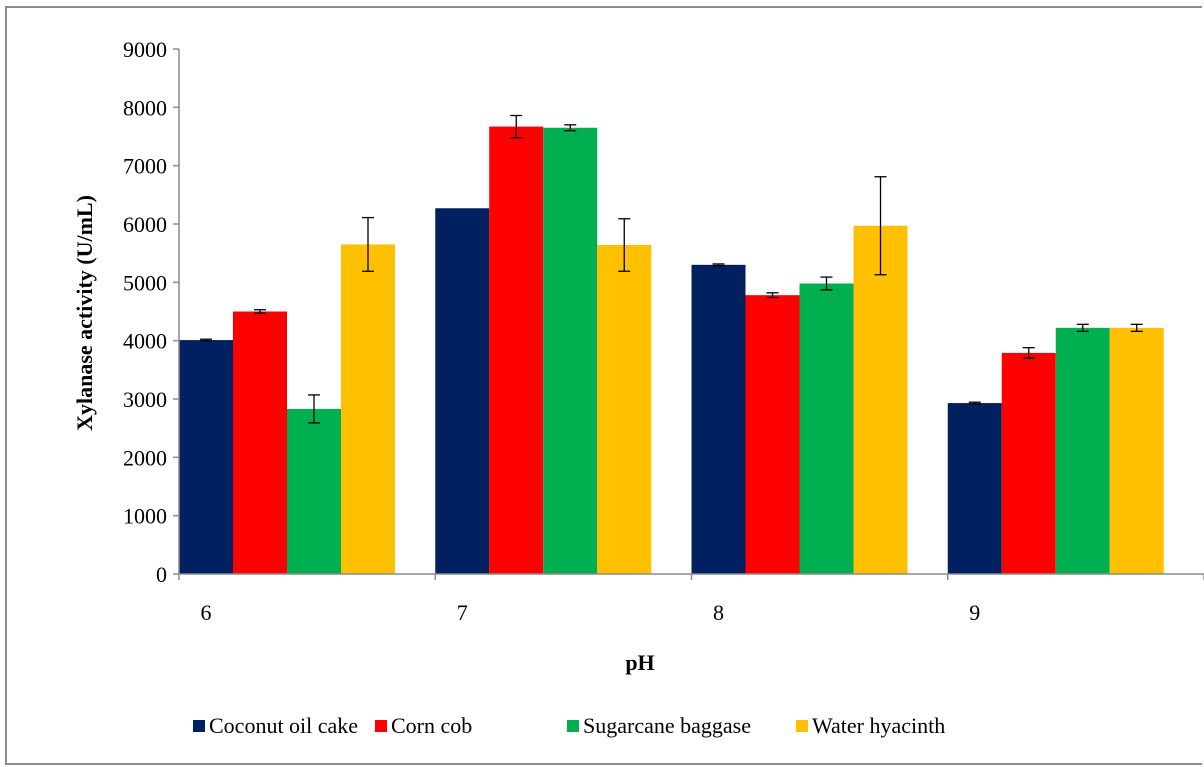  Describe the element at coordinates (667, 725) in the screenshot. I see `legend-label: Sugarcane baggase` at that location.